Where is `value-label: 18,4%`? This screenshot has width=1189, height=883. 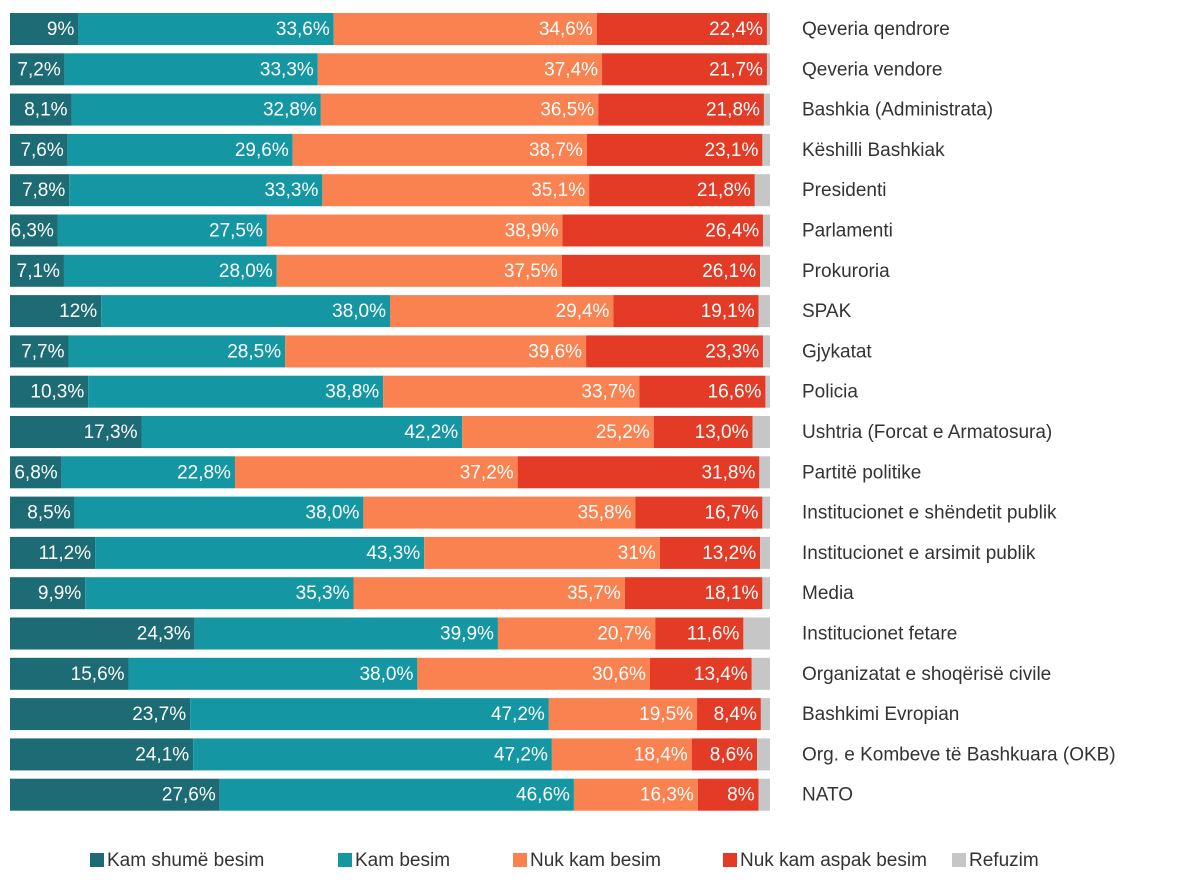 value-label: 18,4% is located at coordinates (661, 754).